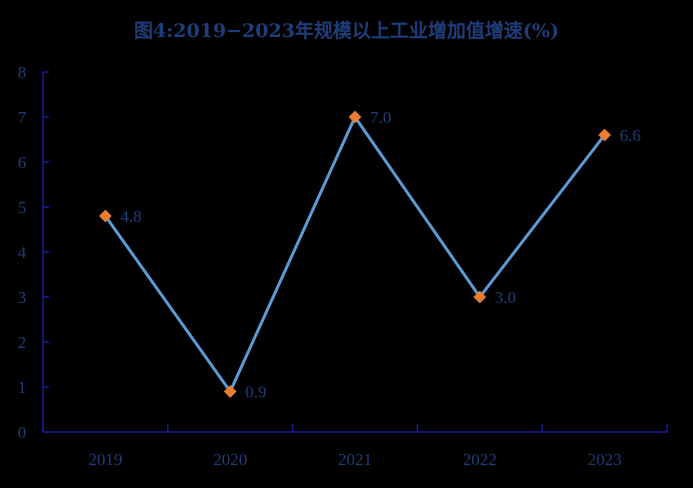 The height and width of the screenshot is (488, 693). What do you see at coordinates (22, 162) in the screenshot?
I see `y-tick-label: 6` at bounding box center [22, 162].